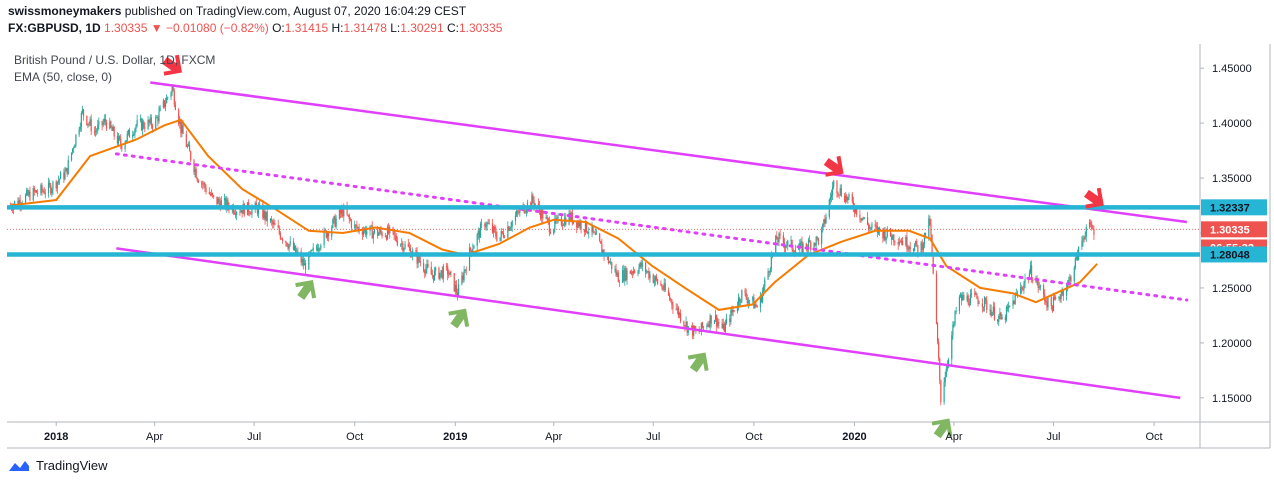  What do you see at coordinates (1154, 437) in the screenshot?
I see `time-tick-label: Oct` at bounding box center [1154, 437].